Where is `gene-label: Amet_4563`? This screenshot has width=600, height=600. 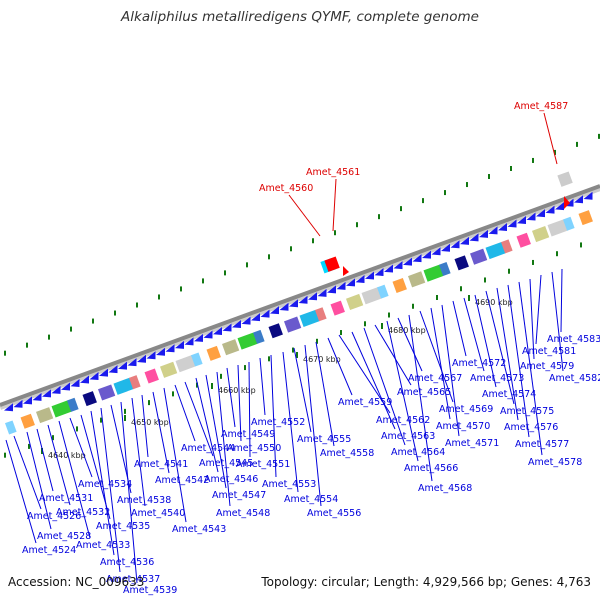 gene-label: Amet_4563 is located at coordinates (408, 436).